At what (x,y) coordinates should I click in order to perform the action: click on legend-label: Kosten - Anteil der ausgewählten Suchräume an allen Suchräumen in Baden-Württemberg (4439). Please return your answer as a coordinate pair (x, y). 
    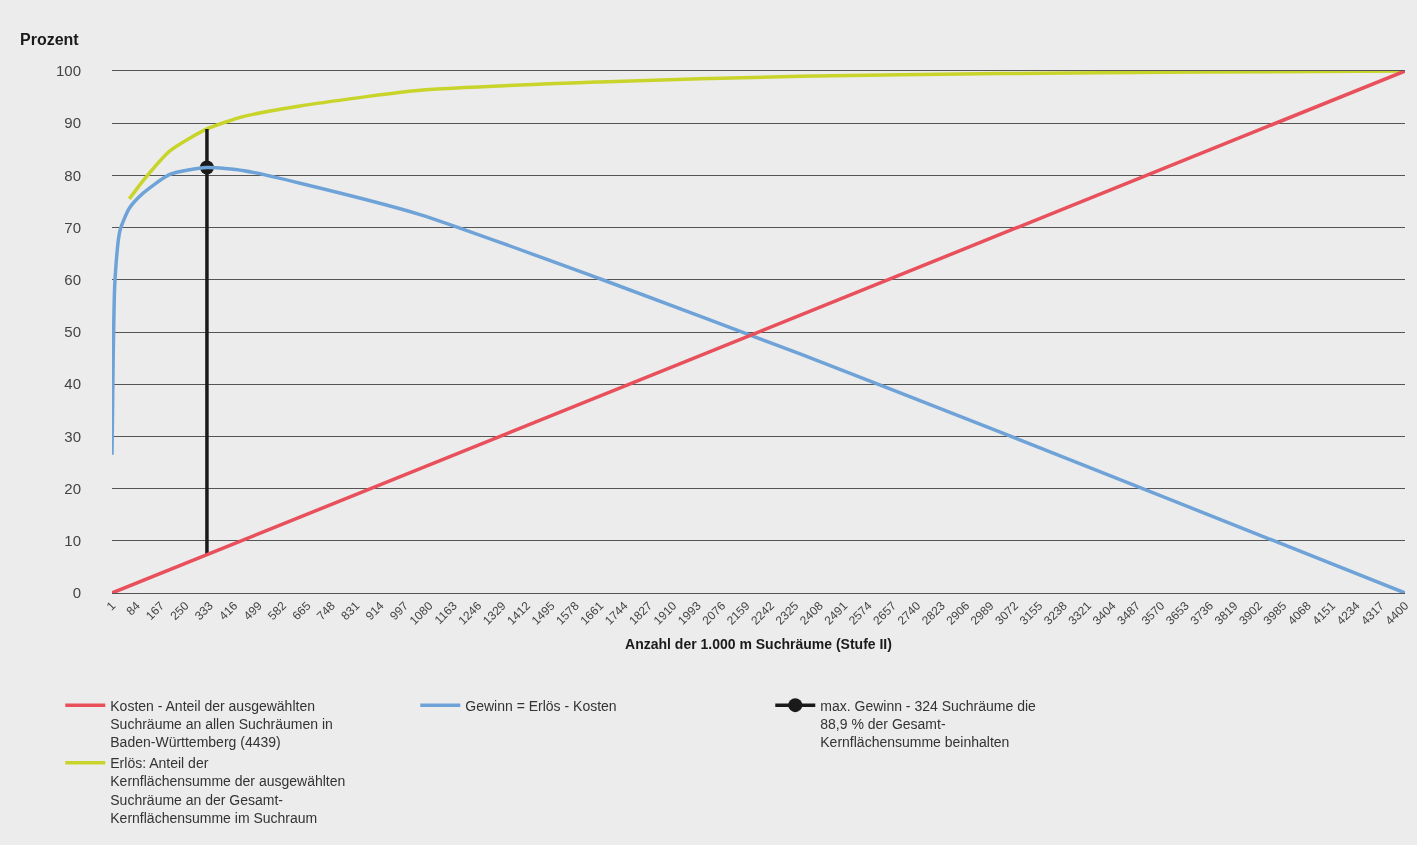
    Looking at the image, I should click on (221, 724).